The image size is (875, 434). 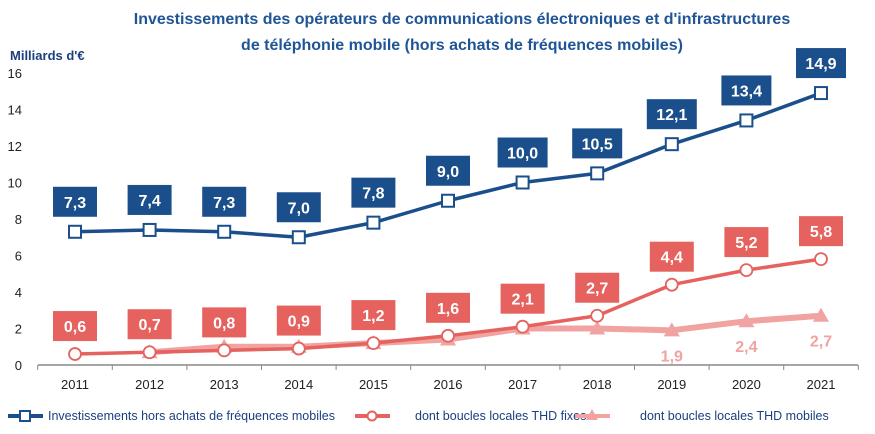 What do you see at coordinates (821, 384) in the screenshot?
I see `x-tick-label: 2021` at bounding box center [821, 384].